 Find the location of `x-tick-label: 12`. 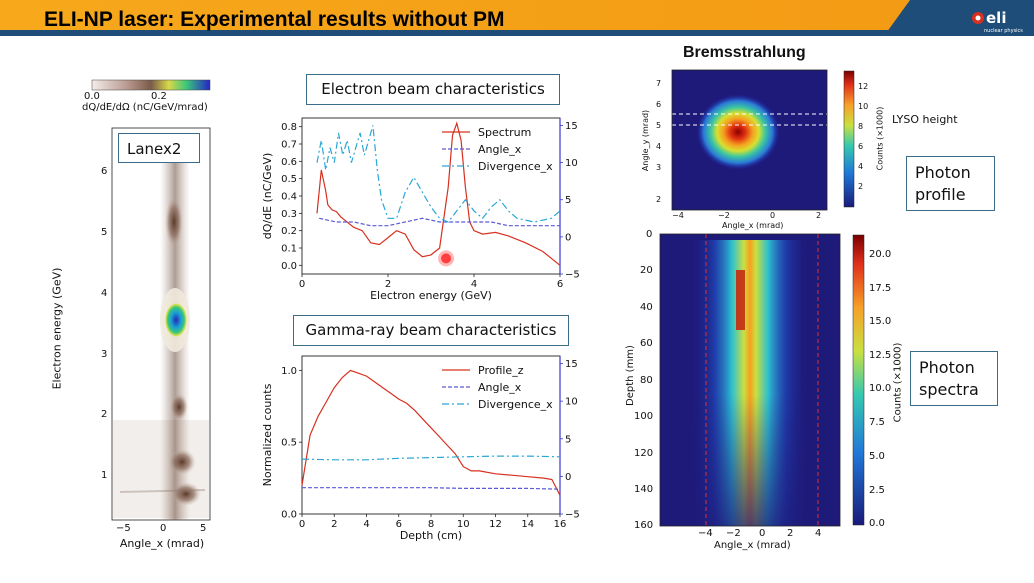

x-tick-label: 12 is located at coordinates (495, 524).